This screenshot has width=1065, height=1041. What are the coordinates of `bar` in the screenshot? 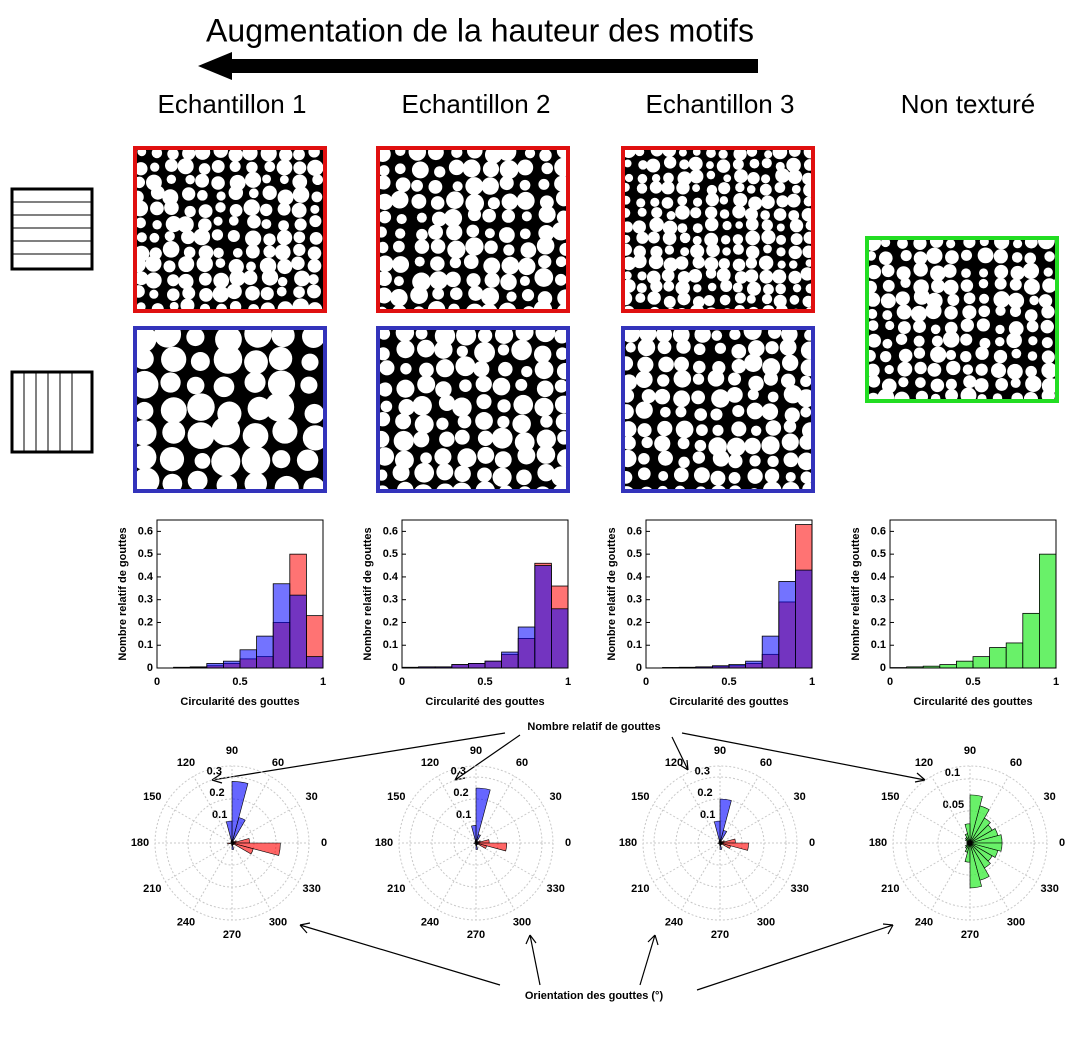 It's located at (314, 662).